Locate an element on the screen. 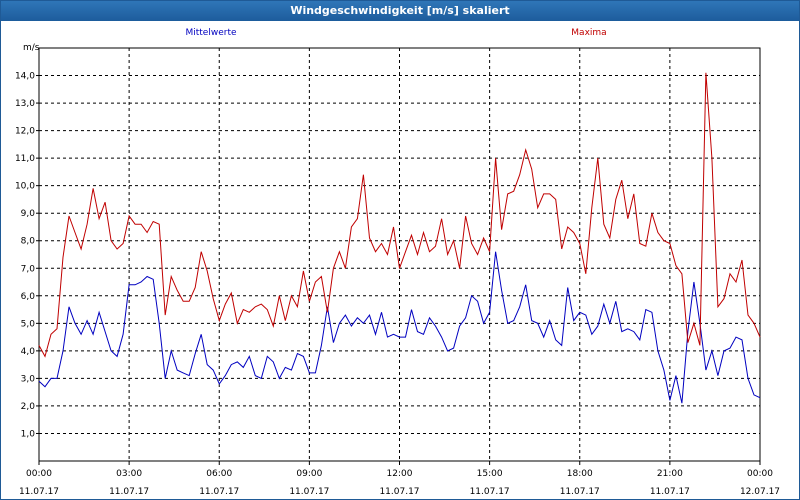 This screenshot has width=800, height=500. x-tick-time-label: 15:00 is located at coordinates (490, 474).